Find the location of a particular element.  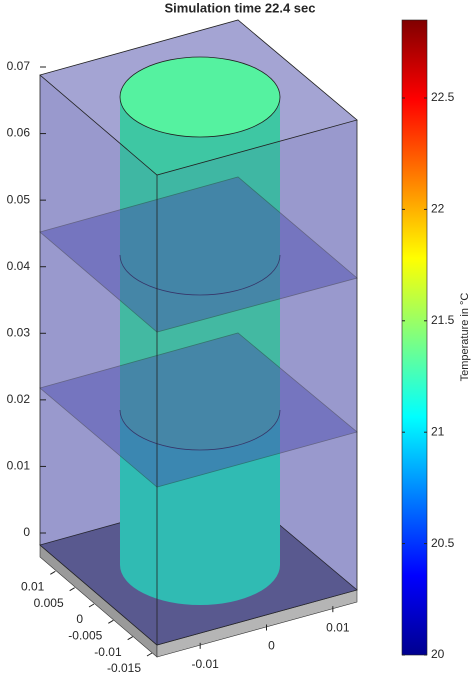

z-tick-label: 0.05 is located at coordinates (19, 199).